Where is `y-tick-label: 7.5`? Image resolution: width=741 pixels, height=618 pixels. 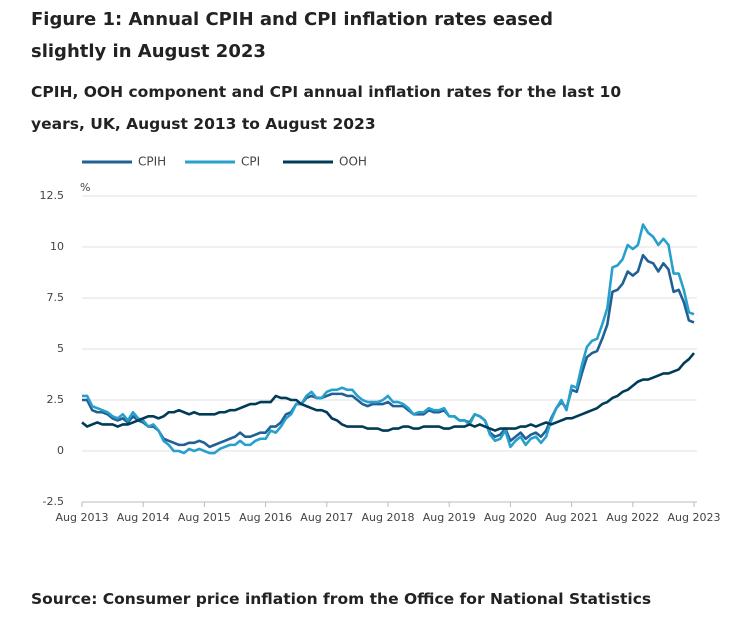 y-tick-label: 7.5 is located at coordinates (56, 297).